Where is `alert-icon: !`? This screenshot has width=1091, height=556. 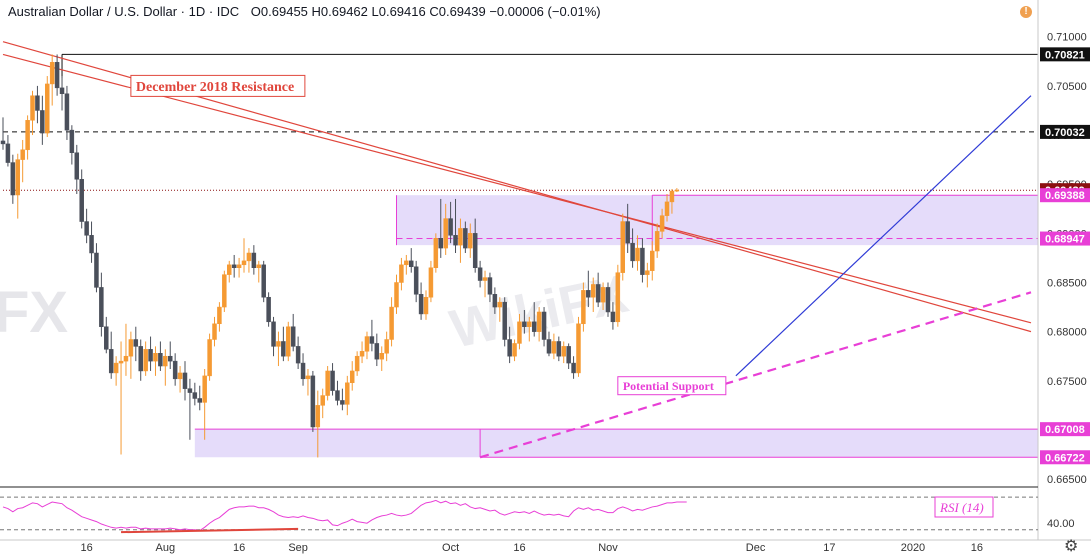
alert-icon: ! is located at coordinates (1026, 12).